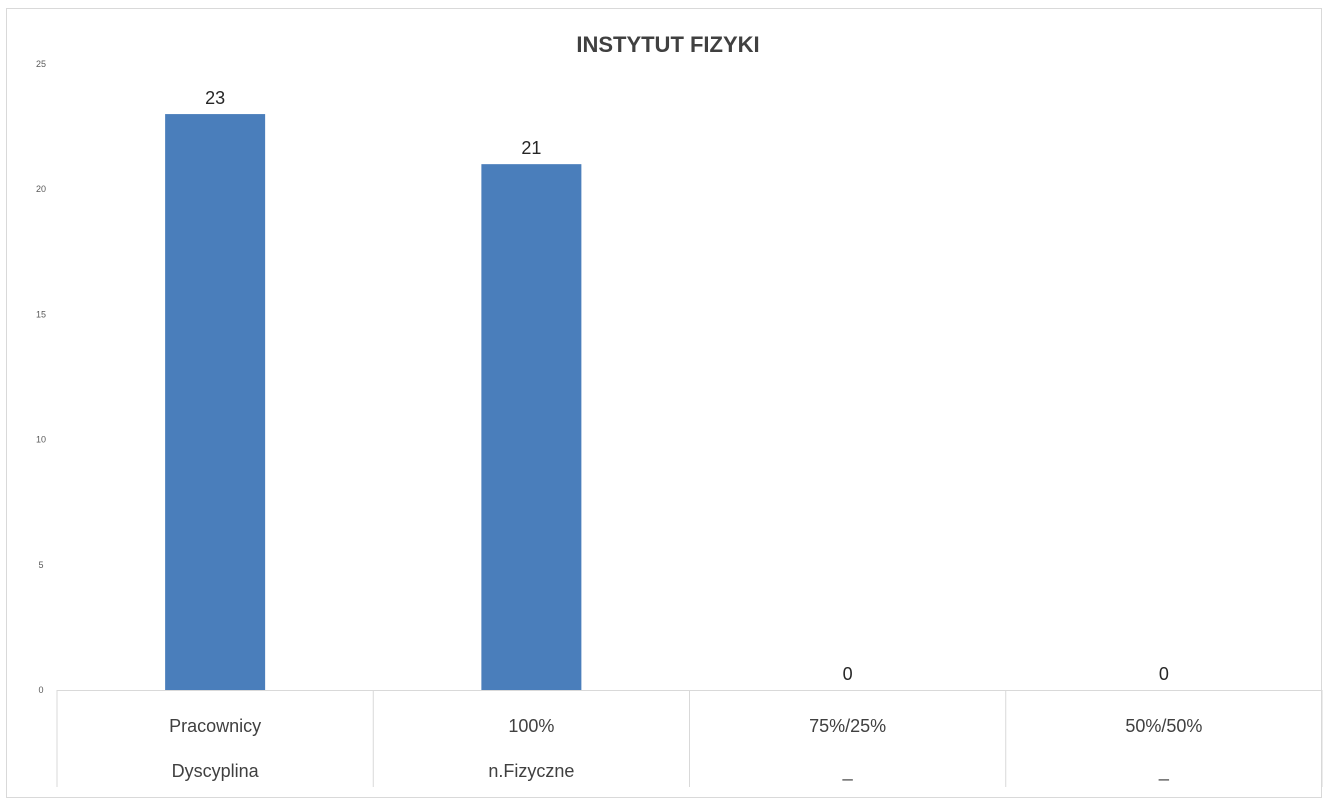 The image size is (1327, 803). What do you see at coordinates (41, 314) in the screenshot?
I see `y-tick-label: 15` at bounding box center [41, 314].